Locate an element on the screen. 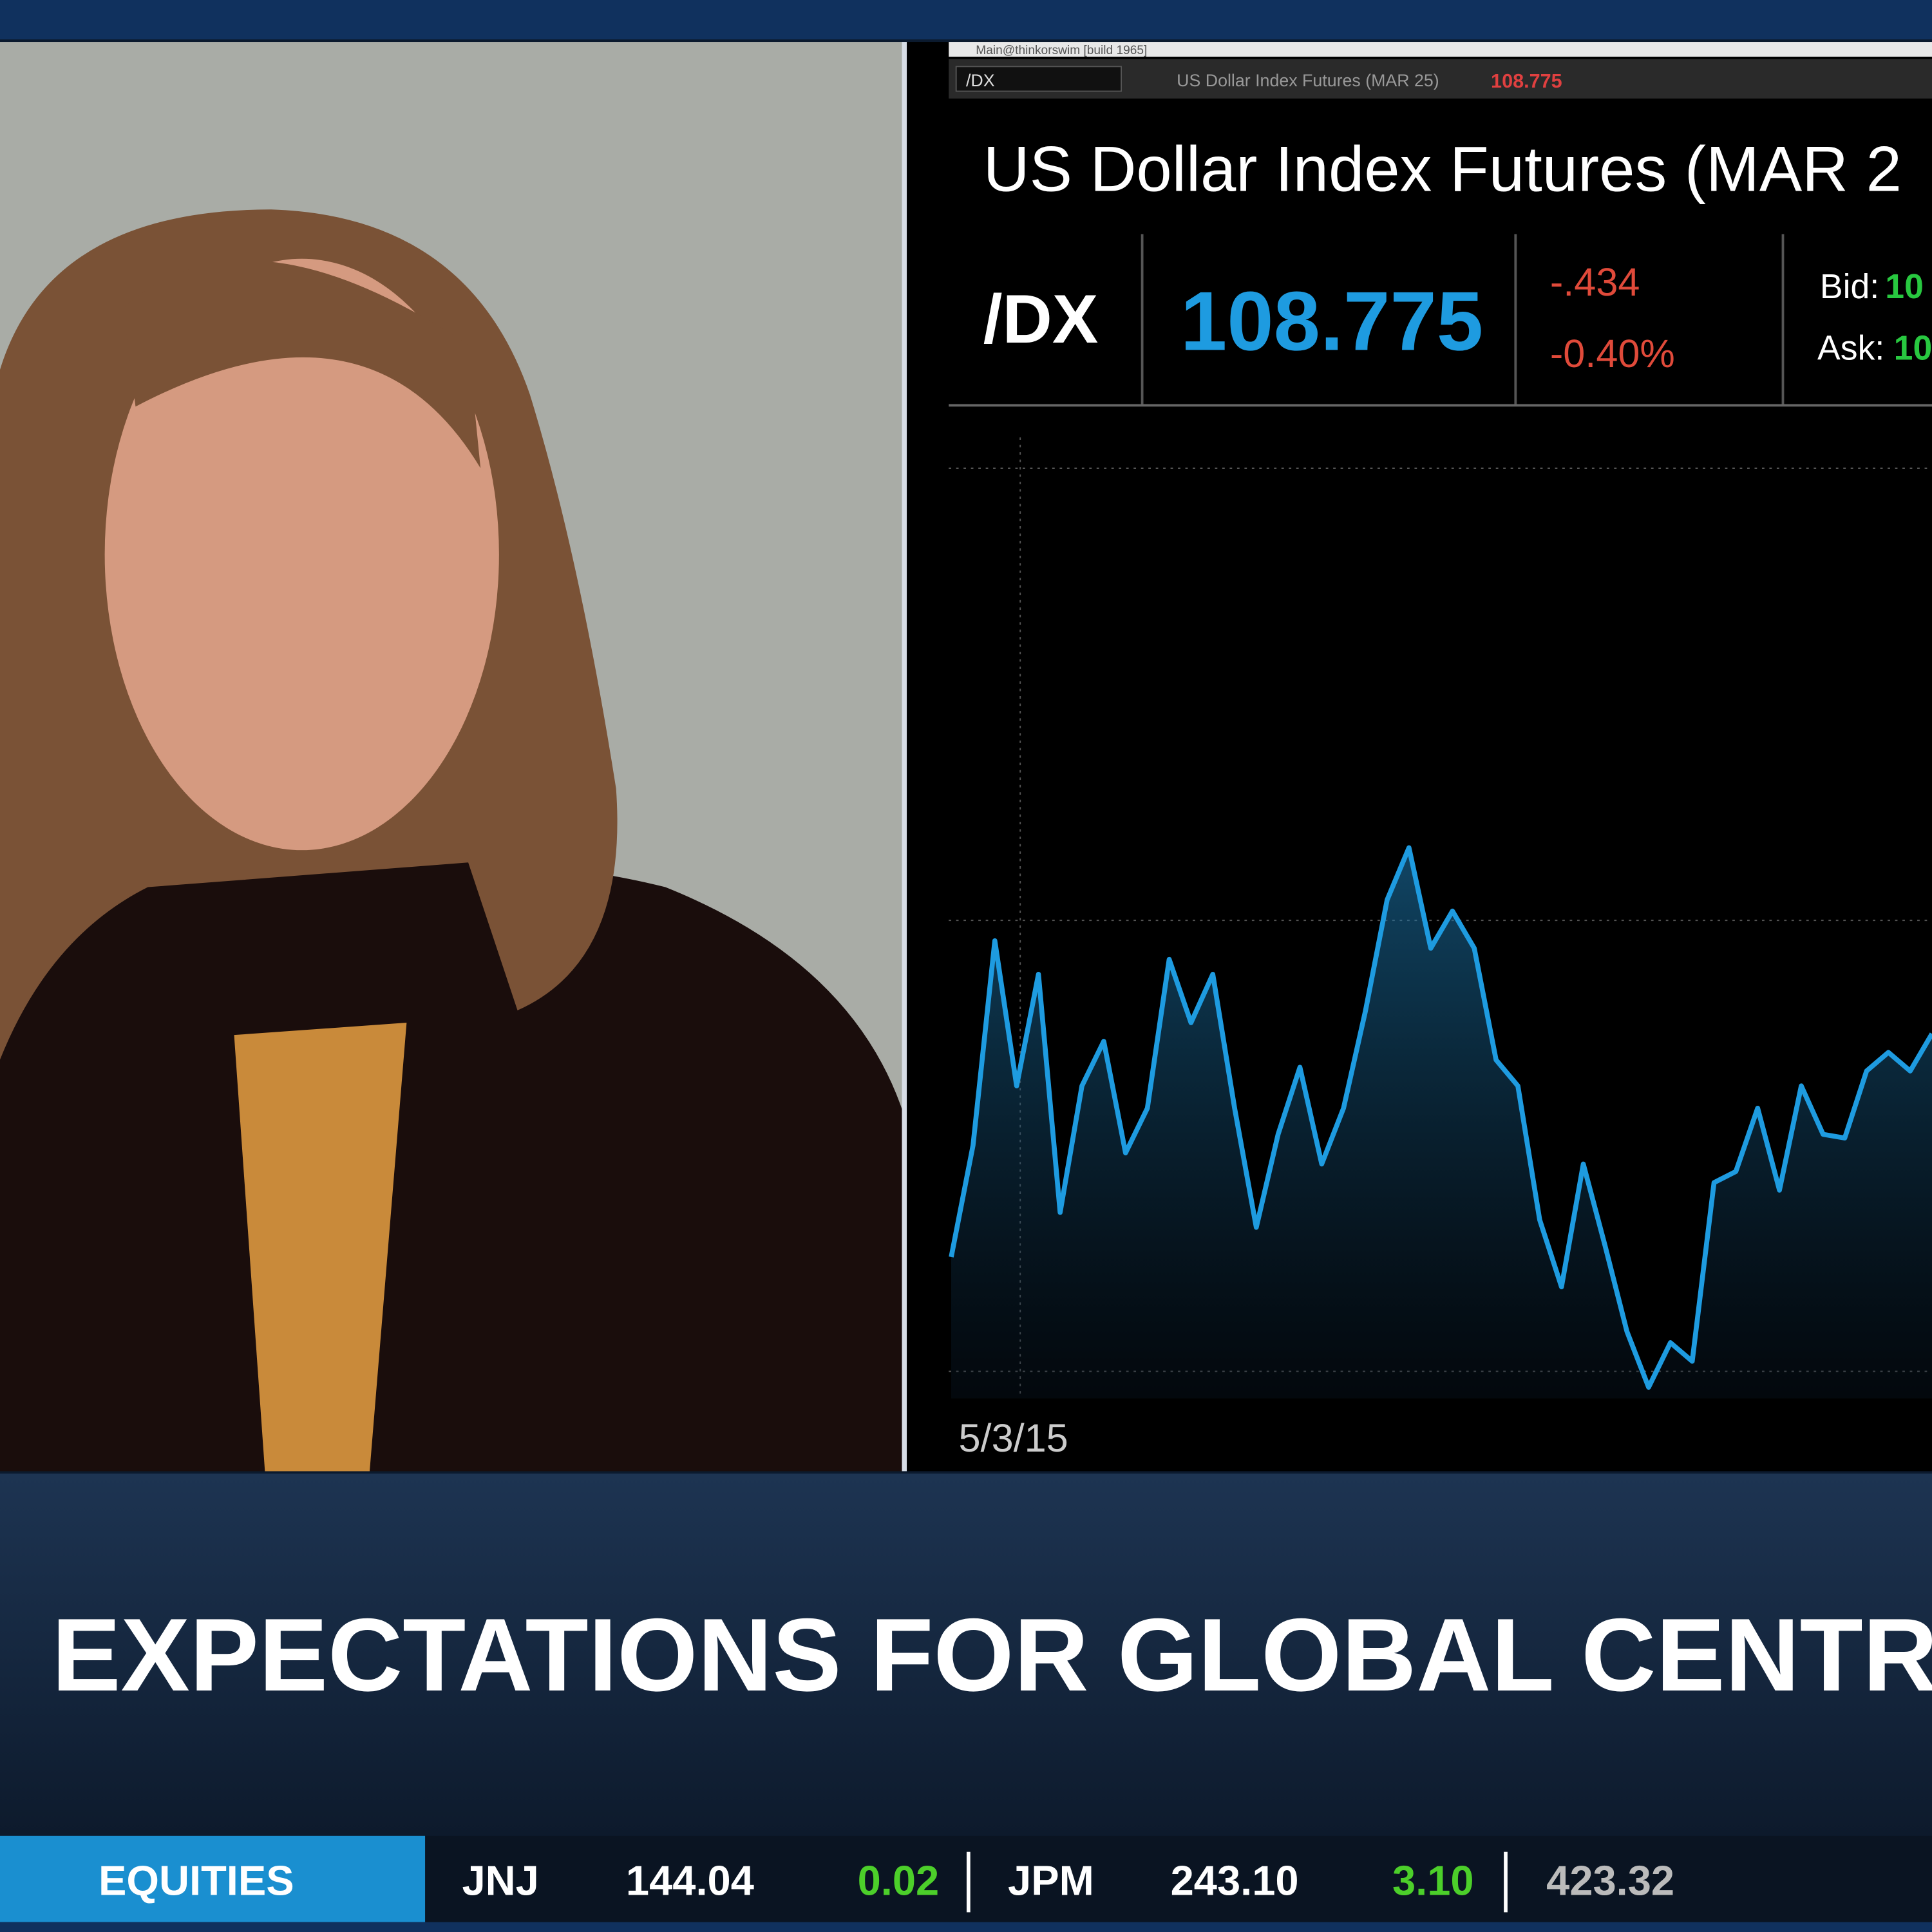  quote-change-pct: -0.40% is located at coordinates (1612, 353).